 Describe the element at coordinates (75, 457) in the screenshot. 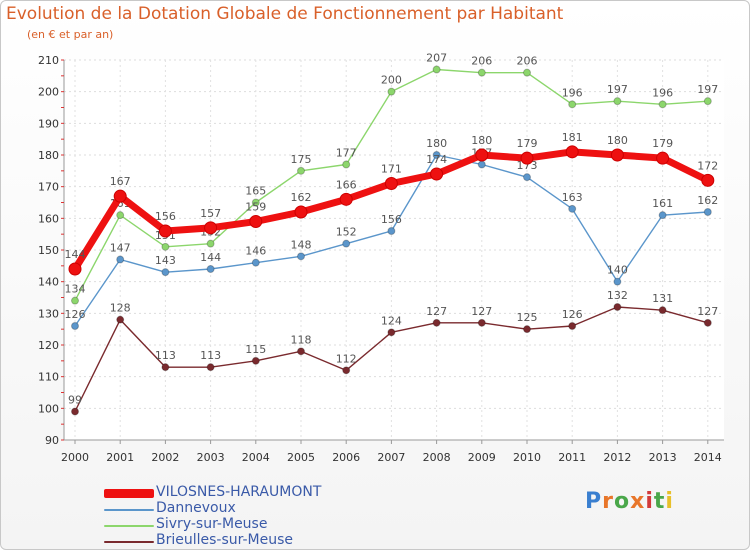

I see `x-tick-label: 2000` at that location.